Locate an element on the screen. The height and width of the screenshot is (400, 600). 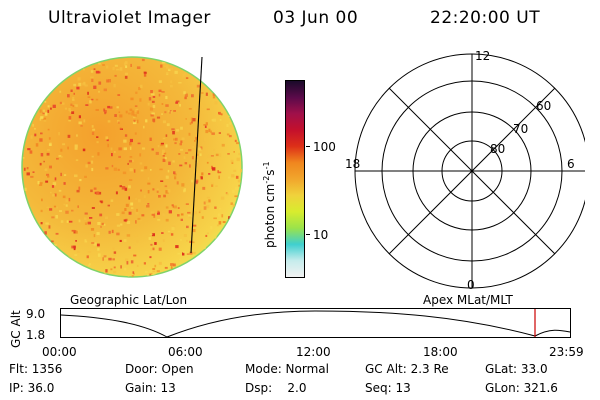
info-seq: Seq: 13 is located at coordinates (388, 388).